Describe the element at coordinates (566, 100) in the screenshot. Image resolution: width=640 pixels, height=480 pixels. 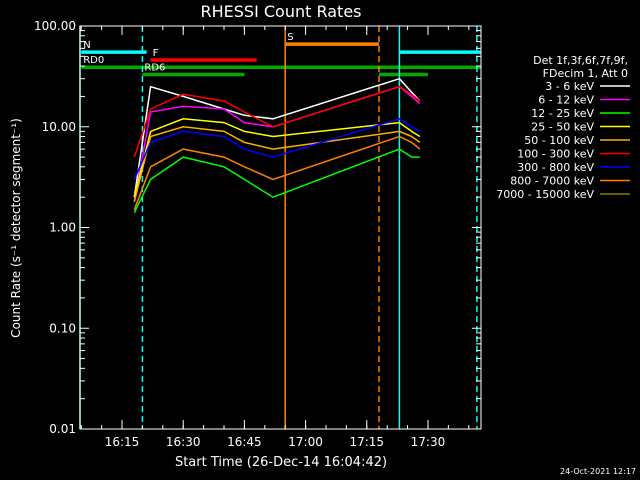
I see `legend-label: 6 - 12 keV` at that location.